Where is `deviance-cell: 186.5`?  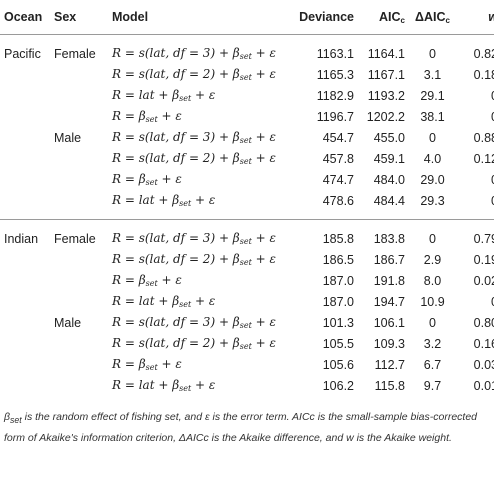 deviance-cell: 186.5 is located at coordinates (338, 259).